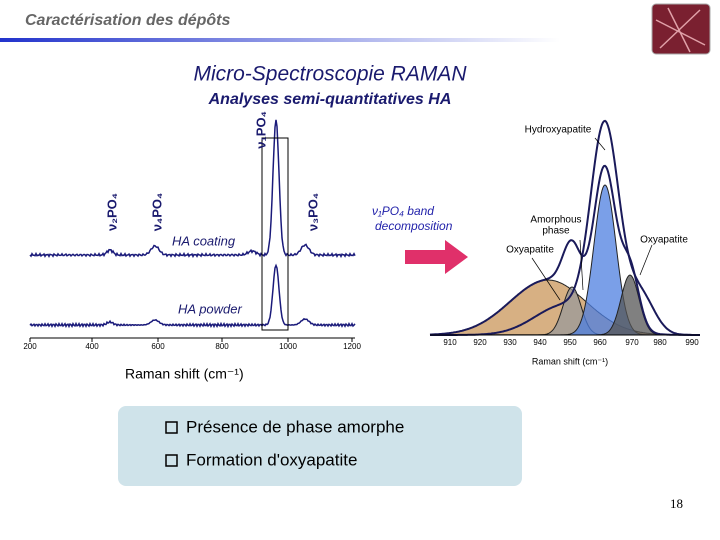 The width and height of the screenshot is (720, 540). Describe the element at coordinates (540, 342) in the screenshot. I see `x-tick-label: 940` at that location.